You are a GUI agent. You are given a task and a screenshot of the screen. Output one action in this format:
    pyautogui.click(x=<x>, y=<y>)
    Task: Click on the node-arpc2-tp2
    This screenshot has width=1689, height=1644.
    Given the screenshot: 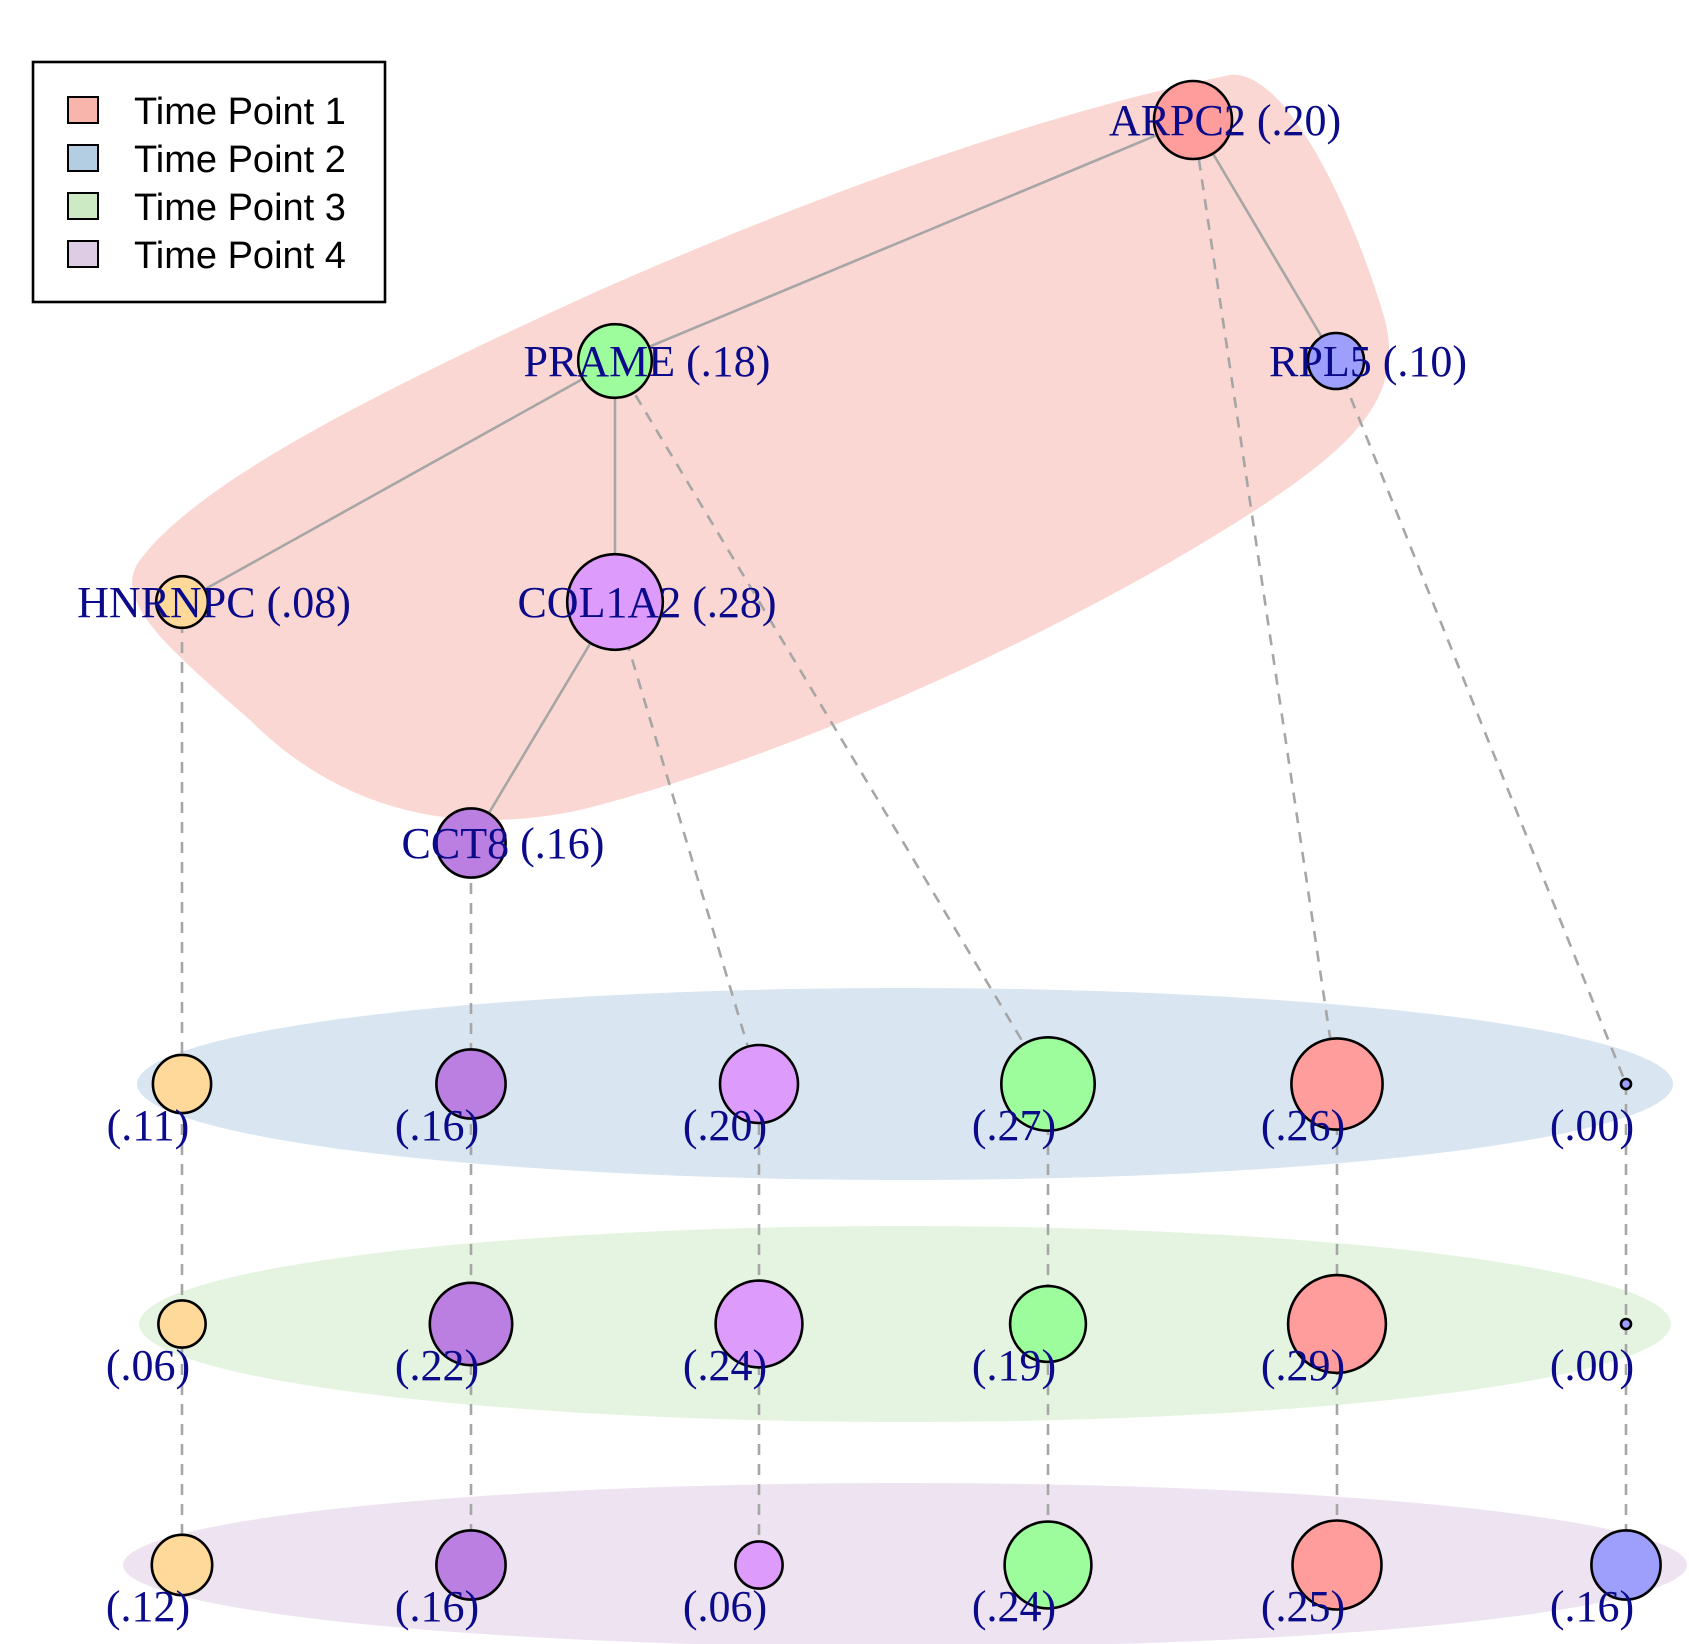 What is the action you would take?
    pyautogui.click(x=1337, y=1084)
    